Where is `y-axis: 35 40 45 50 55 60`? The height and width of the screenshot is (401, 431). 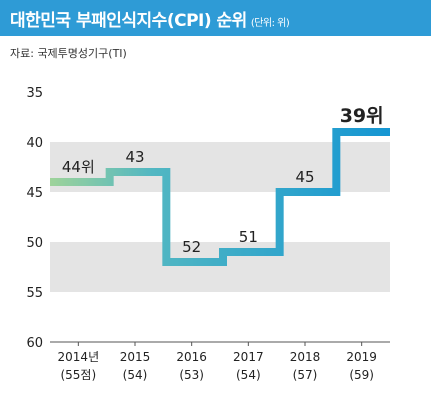 y-axis: 35 40 45 50 55 60 is located at coordinates (34, 218).